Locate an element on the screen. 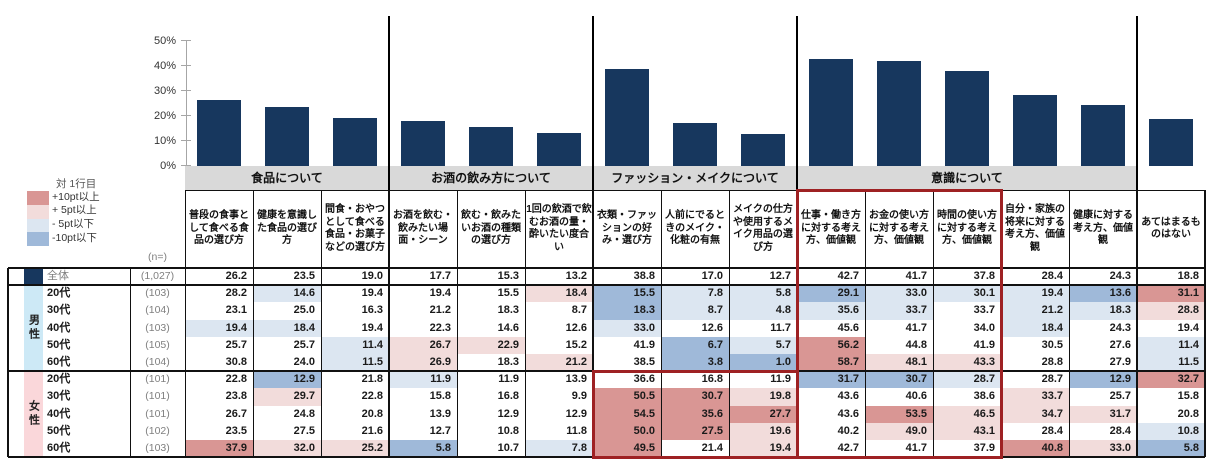 This screenshot has height=467, width=1210. value-cell: 34.0 is located at coordinates (984, 327).